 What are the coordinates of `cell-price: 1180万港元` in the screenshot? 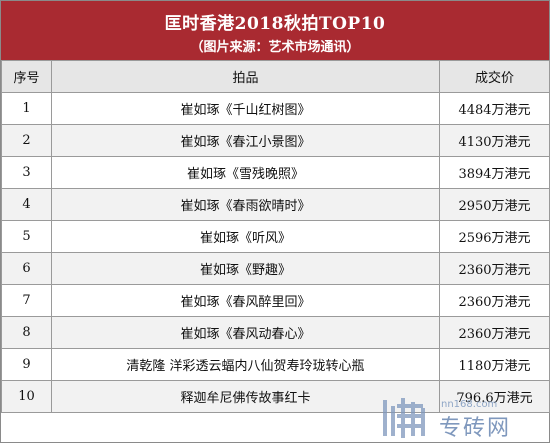 It's located at (494, 364).